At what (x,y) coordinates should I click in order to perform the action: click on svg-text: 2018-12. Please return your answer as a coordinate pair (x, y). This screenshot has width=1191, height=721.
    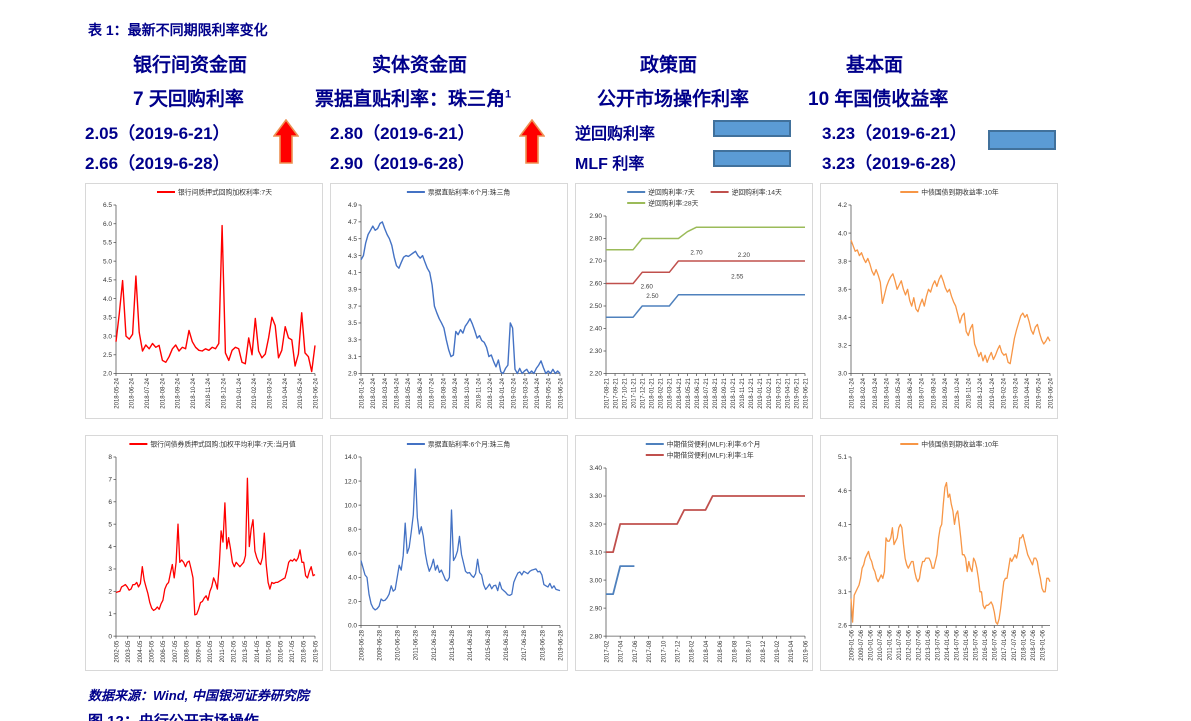
    Looking at the image, I should click on (764, 651).